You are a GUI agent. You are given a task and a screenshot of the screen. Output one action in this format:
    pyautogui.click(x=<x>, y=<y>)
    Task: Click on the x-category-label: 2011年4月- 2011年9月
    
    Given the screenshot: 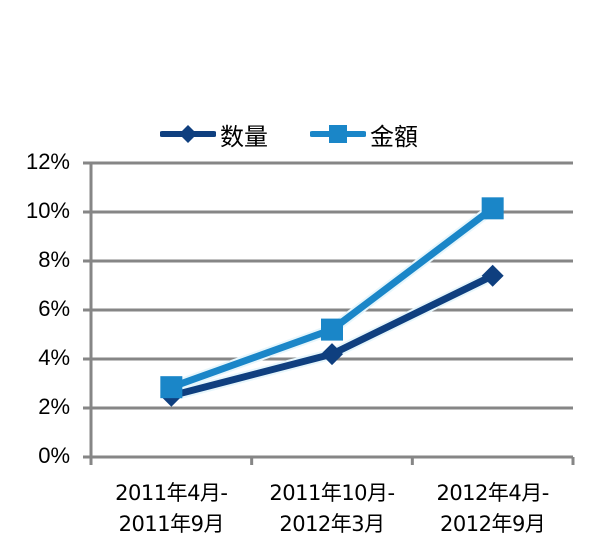 What is the action you would take?
    pyautogui.click(x=171, y=509)
    